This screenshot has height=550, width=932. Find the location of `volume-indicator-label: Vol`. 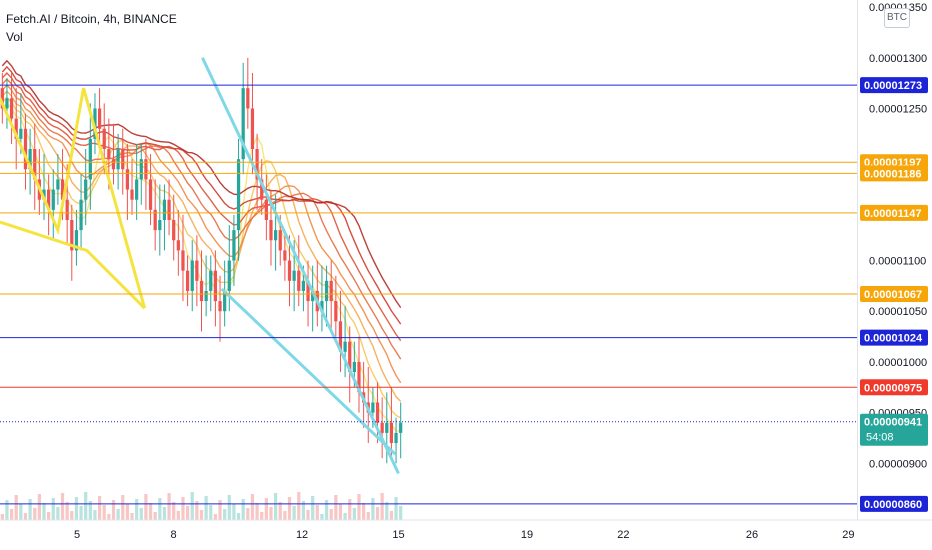

volume-indicator-label: Vol is located at coordinates (14, 37).